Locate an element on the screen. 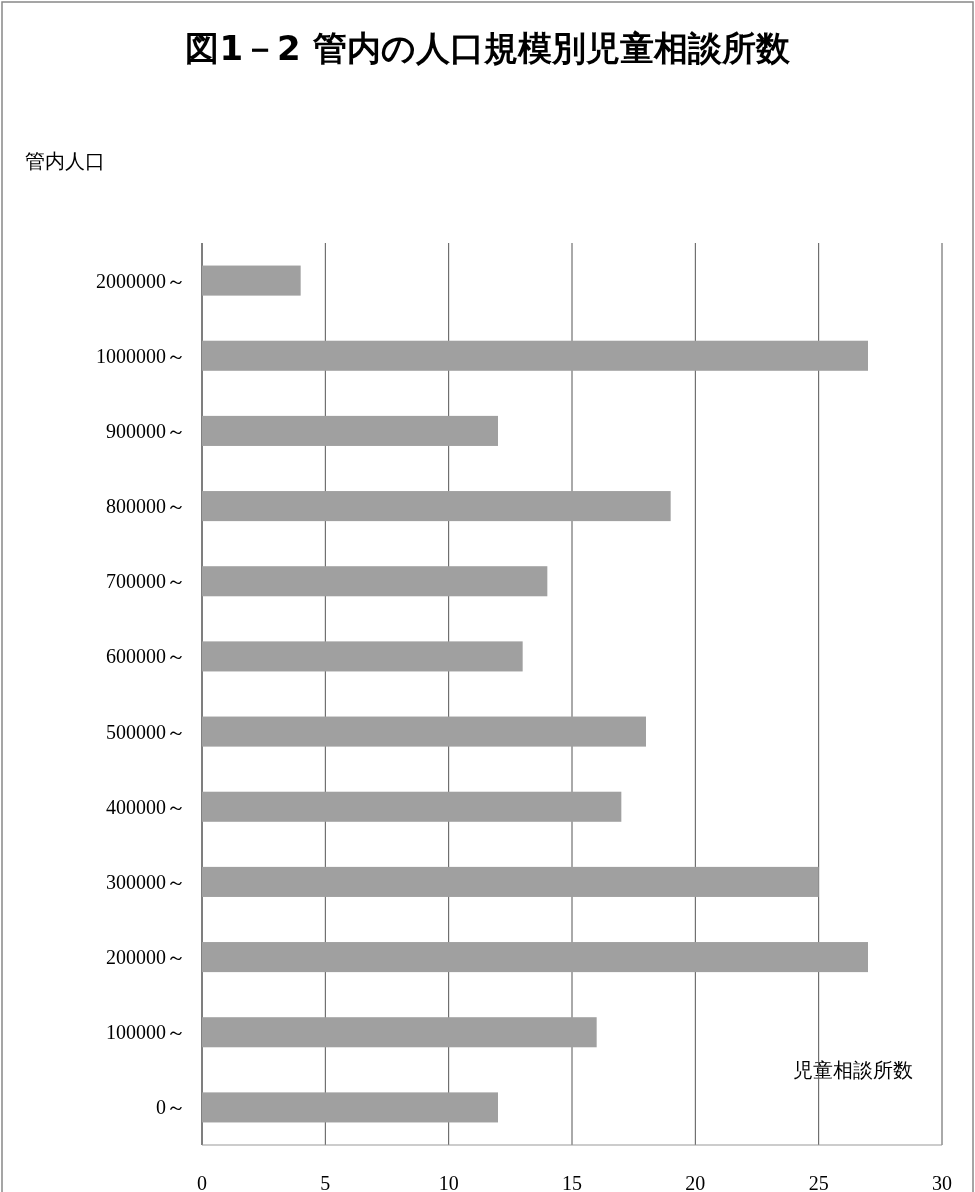 Image resolution: width=975 pixels, height=1192 pixels. y-tick-label: 400000～ is located at coordinates (146, 806).